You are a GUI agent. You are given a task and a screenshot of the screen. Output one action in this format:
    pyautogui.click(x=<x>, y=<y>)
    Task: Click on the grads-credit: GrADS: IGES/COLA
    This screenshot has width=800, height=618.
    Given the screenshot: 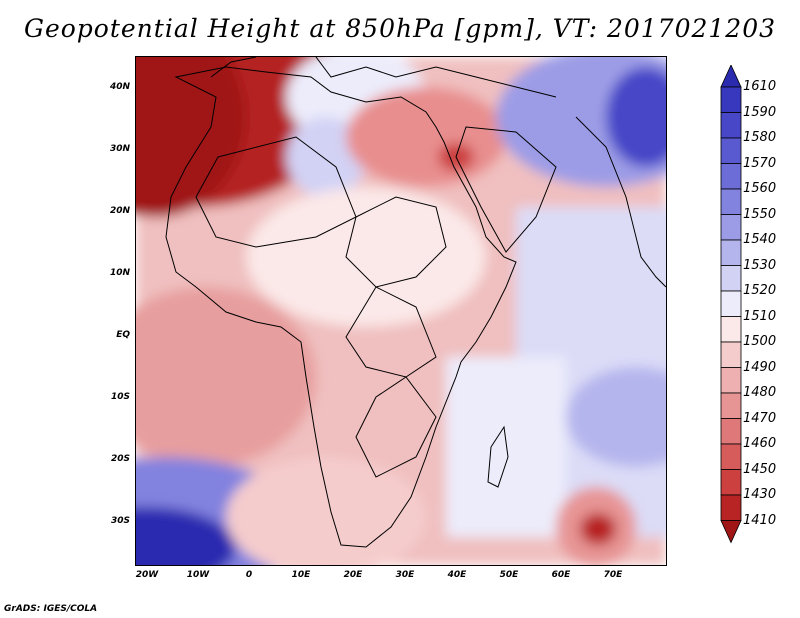 What is the action you would take?
    pyautogui.click(x=51, y=609)
    